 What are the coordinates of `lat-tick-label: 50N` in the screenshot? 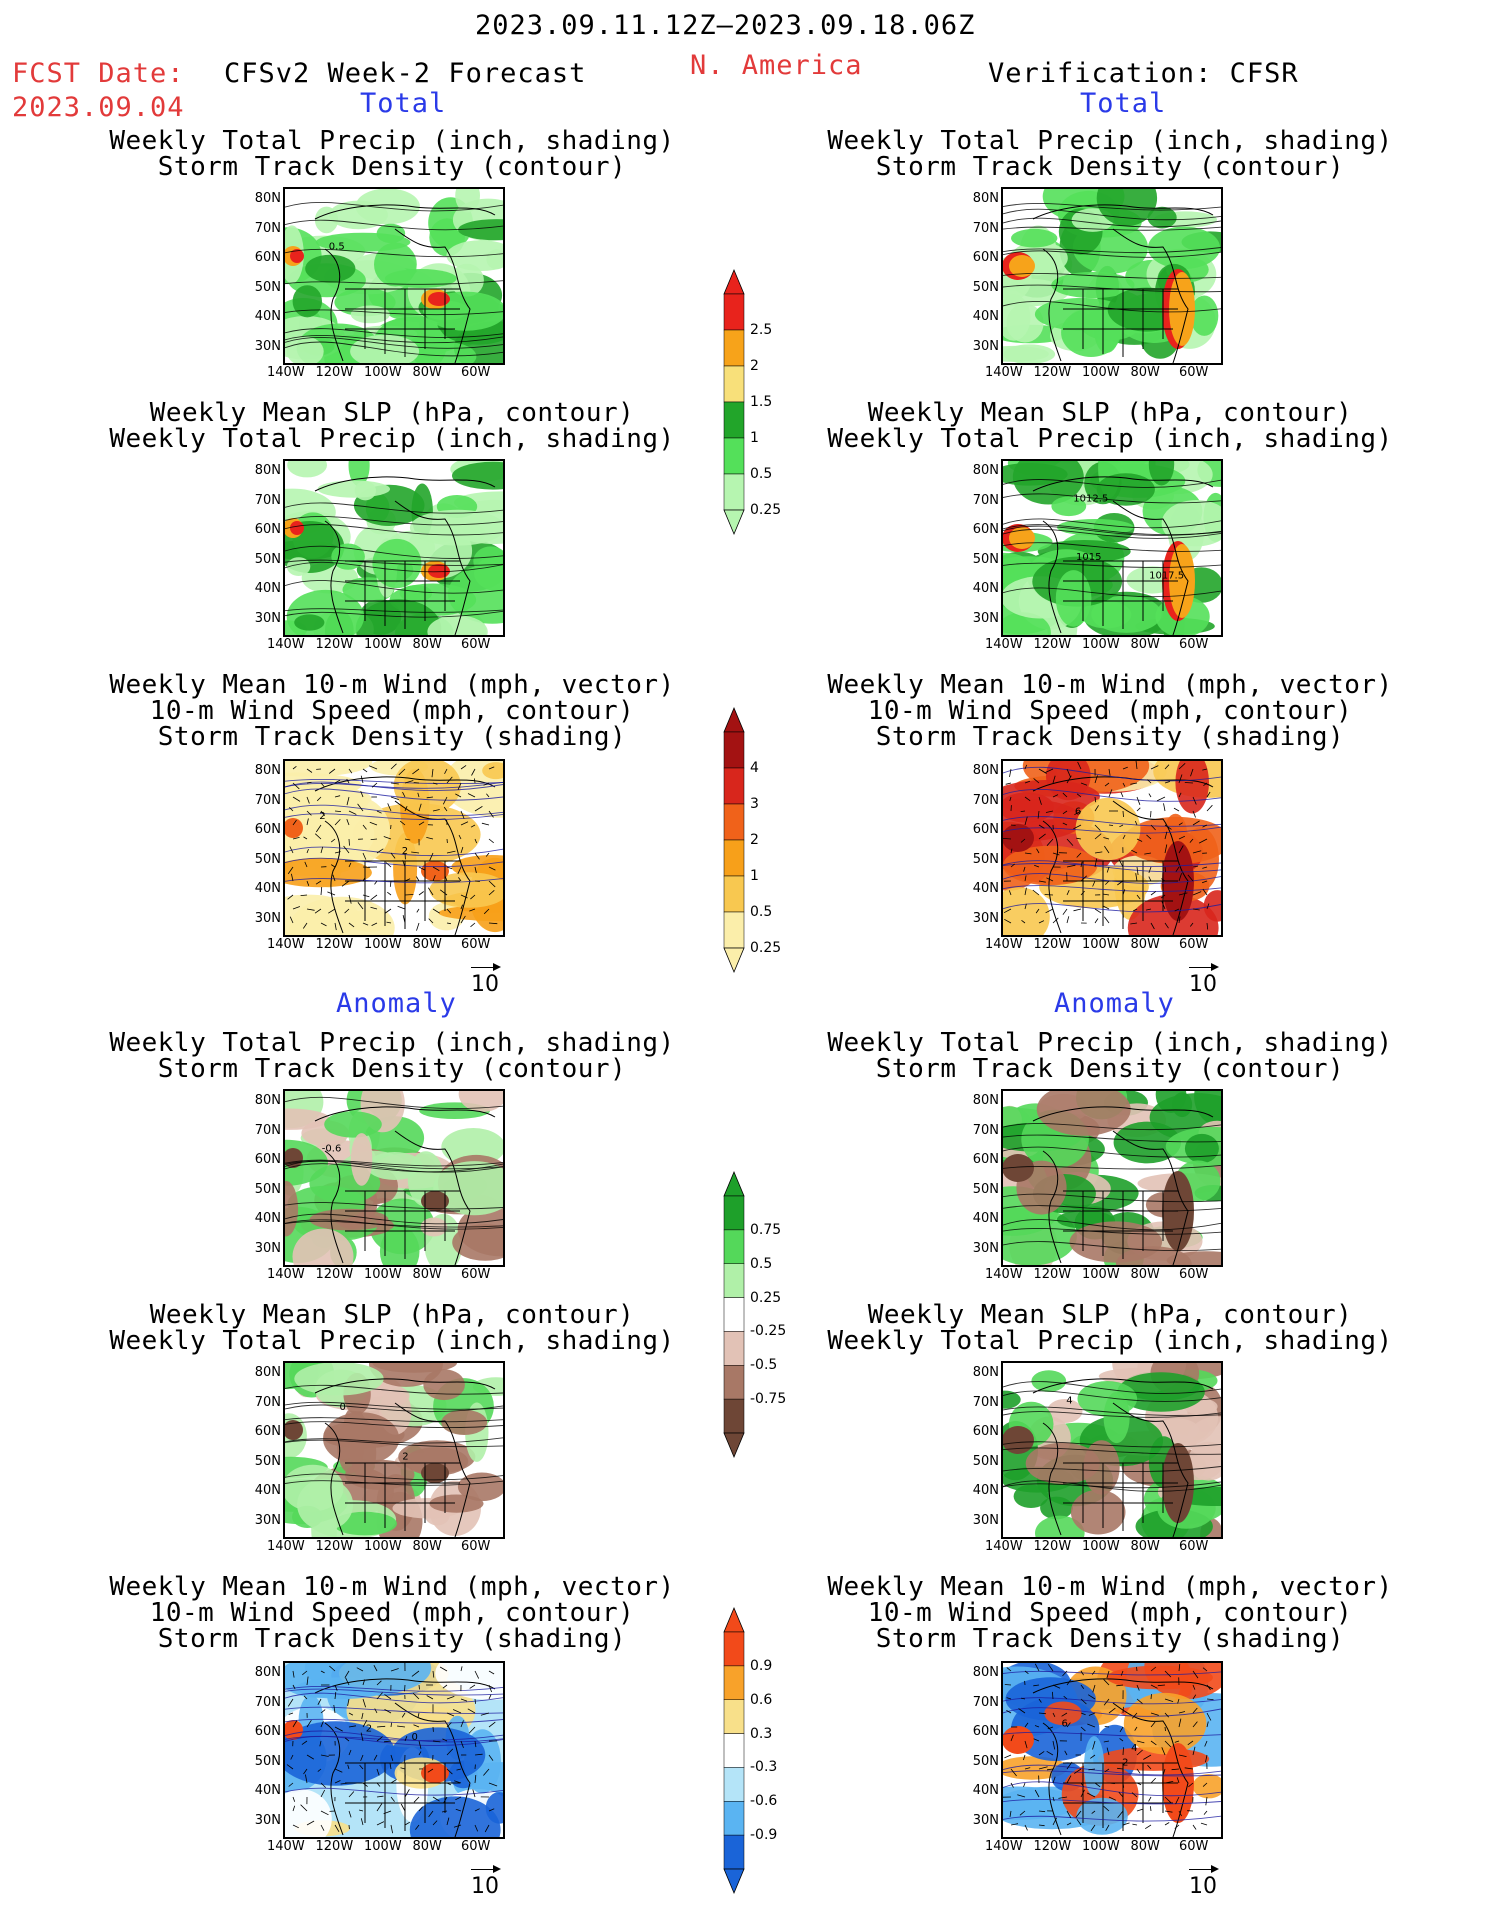 It's located at (985, 559).